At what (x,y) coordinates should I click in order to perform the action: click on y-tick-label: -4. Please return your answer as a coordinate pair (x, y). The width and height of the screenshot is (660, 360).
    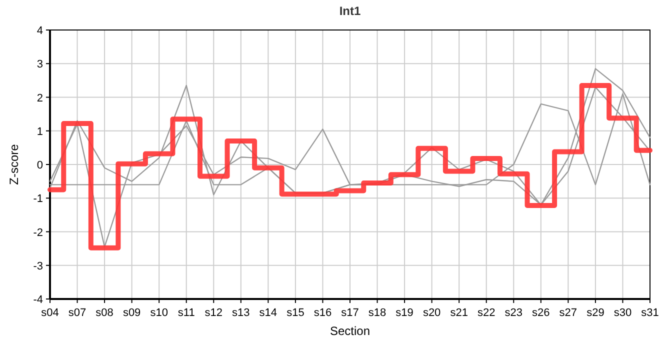
    Looking at the image, I should click on (38, 300).